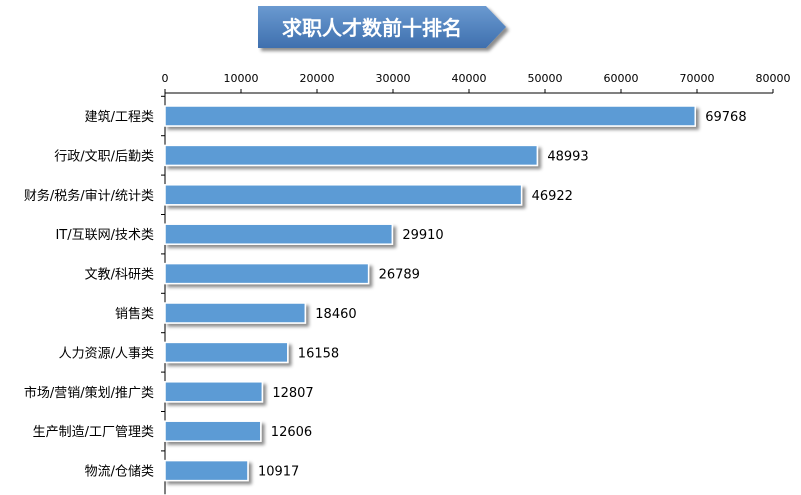 This screenshot has height=495, width=801. Describe the element at coordinates (292, 393) in the screenshot. I see `value-label: 12807` at that location.